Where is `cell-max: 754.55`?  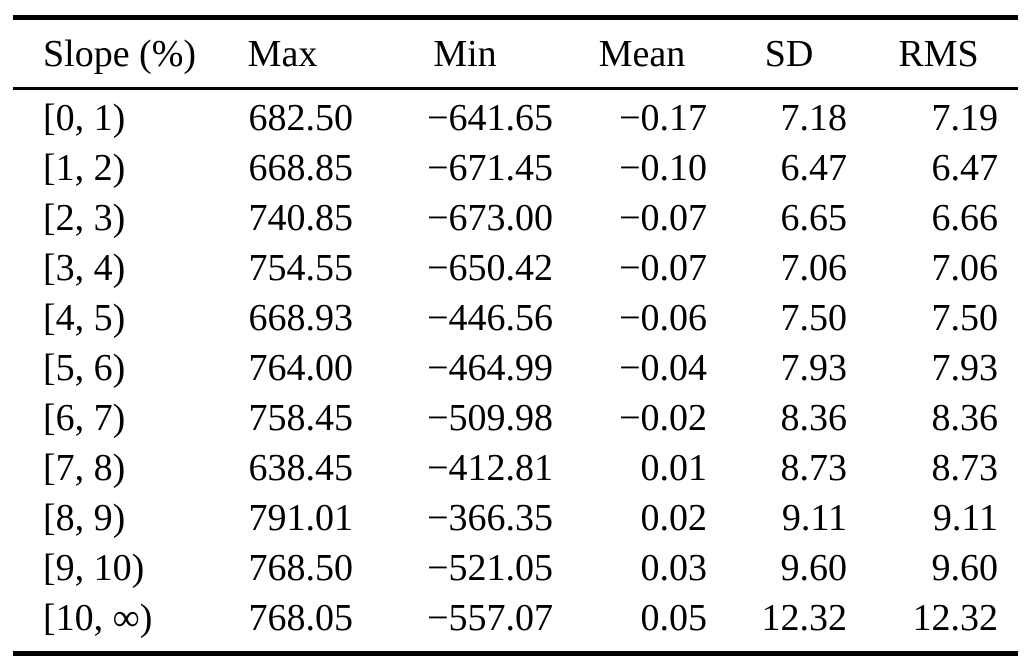 cell-max: 754.55 is located at coordinates (301, 268).